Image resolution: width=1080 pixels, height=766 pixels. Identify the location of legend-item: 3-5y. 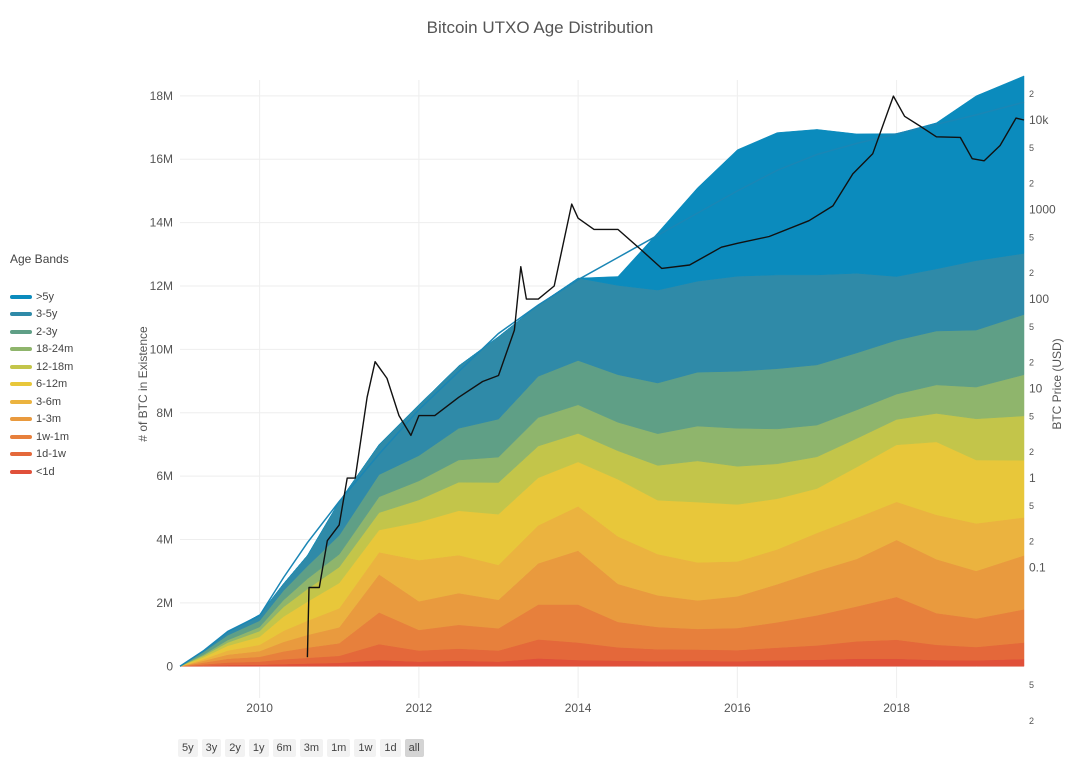
(41, 315).